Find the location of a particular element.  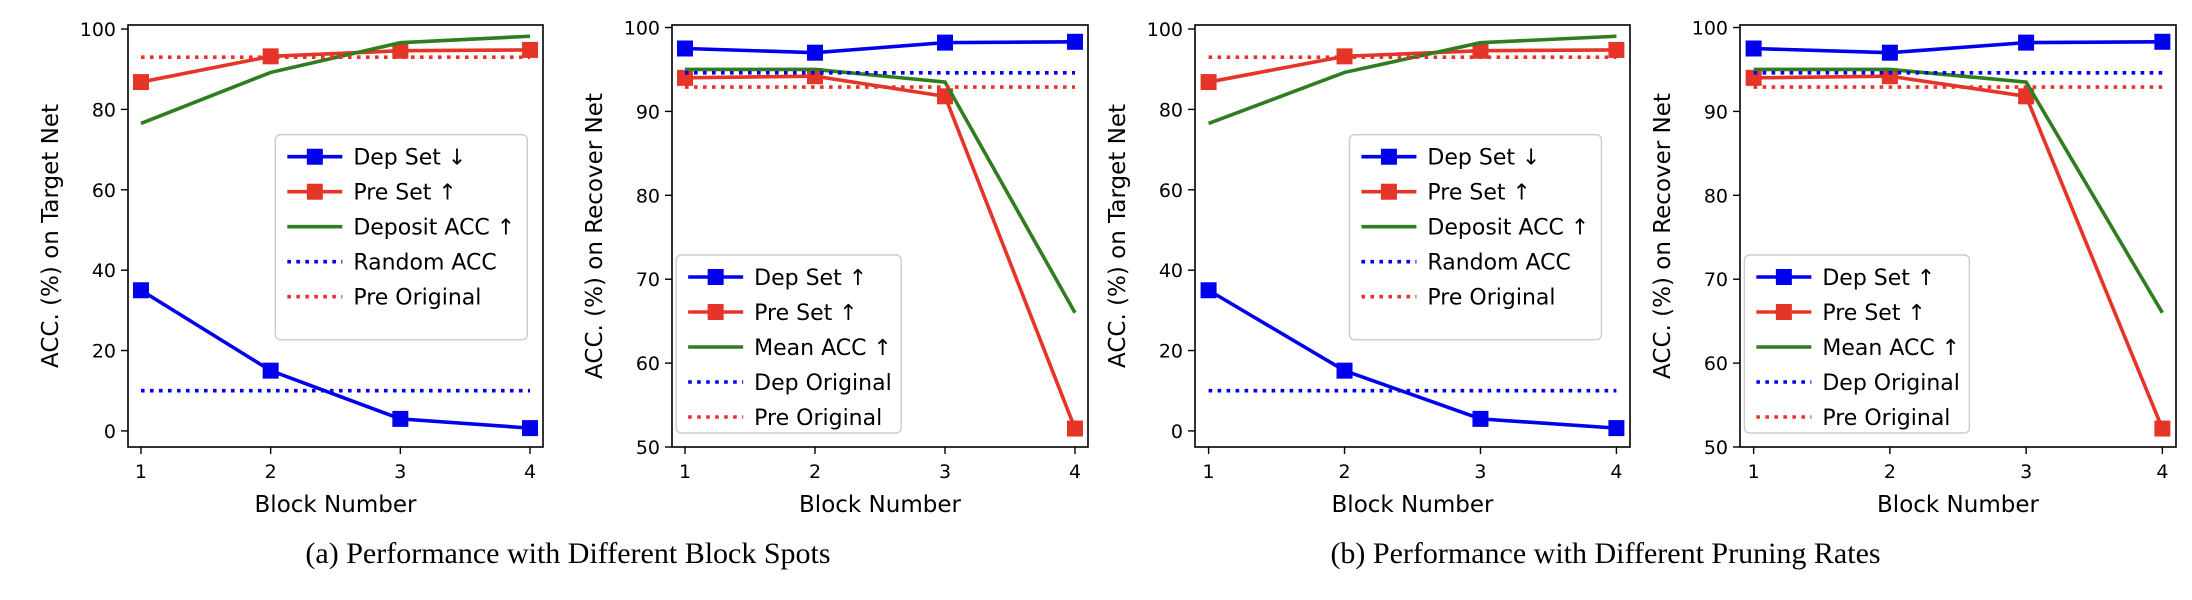

x-tick-label: 4 is located at coordinates (1616, 472).